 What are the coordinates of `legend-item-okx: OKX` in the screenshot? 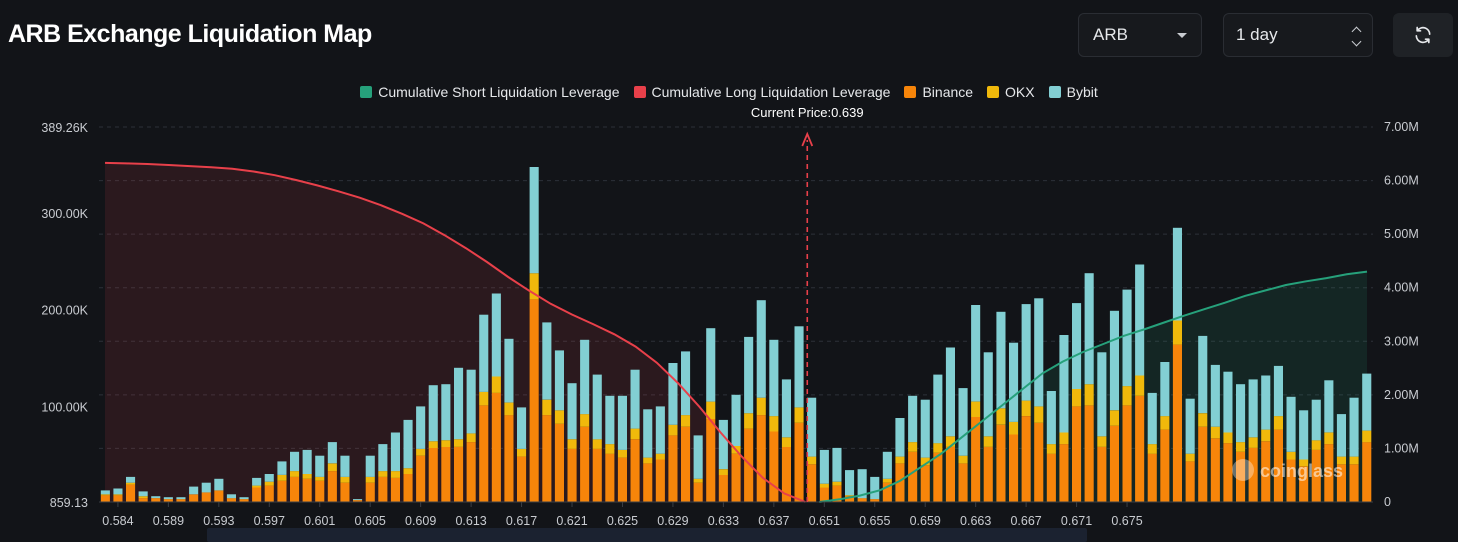 It's located at (1011, 92).